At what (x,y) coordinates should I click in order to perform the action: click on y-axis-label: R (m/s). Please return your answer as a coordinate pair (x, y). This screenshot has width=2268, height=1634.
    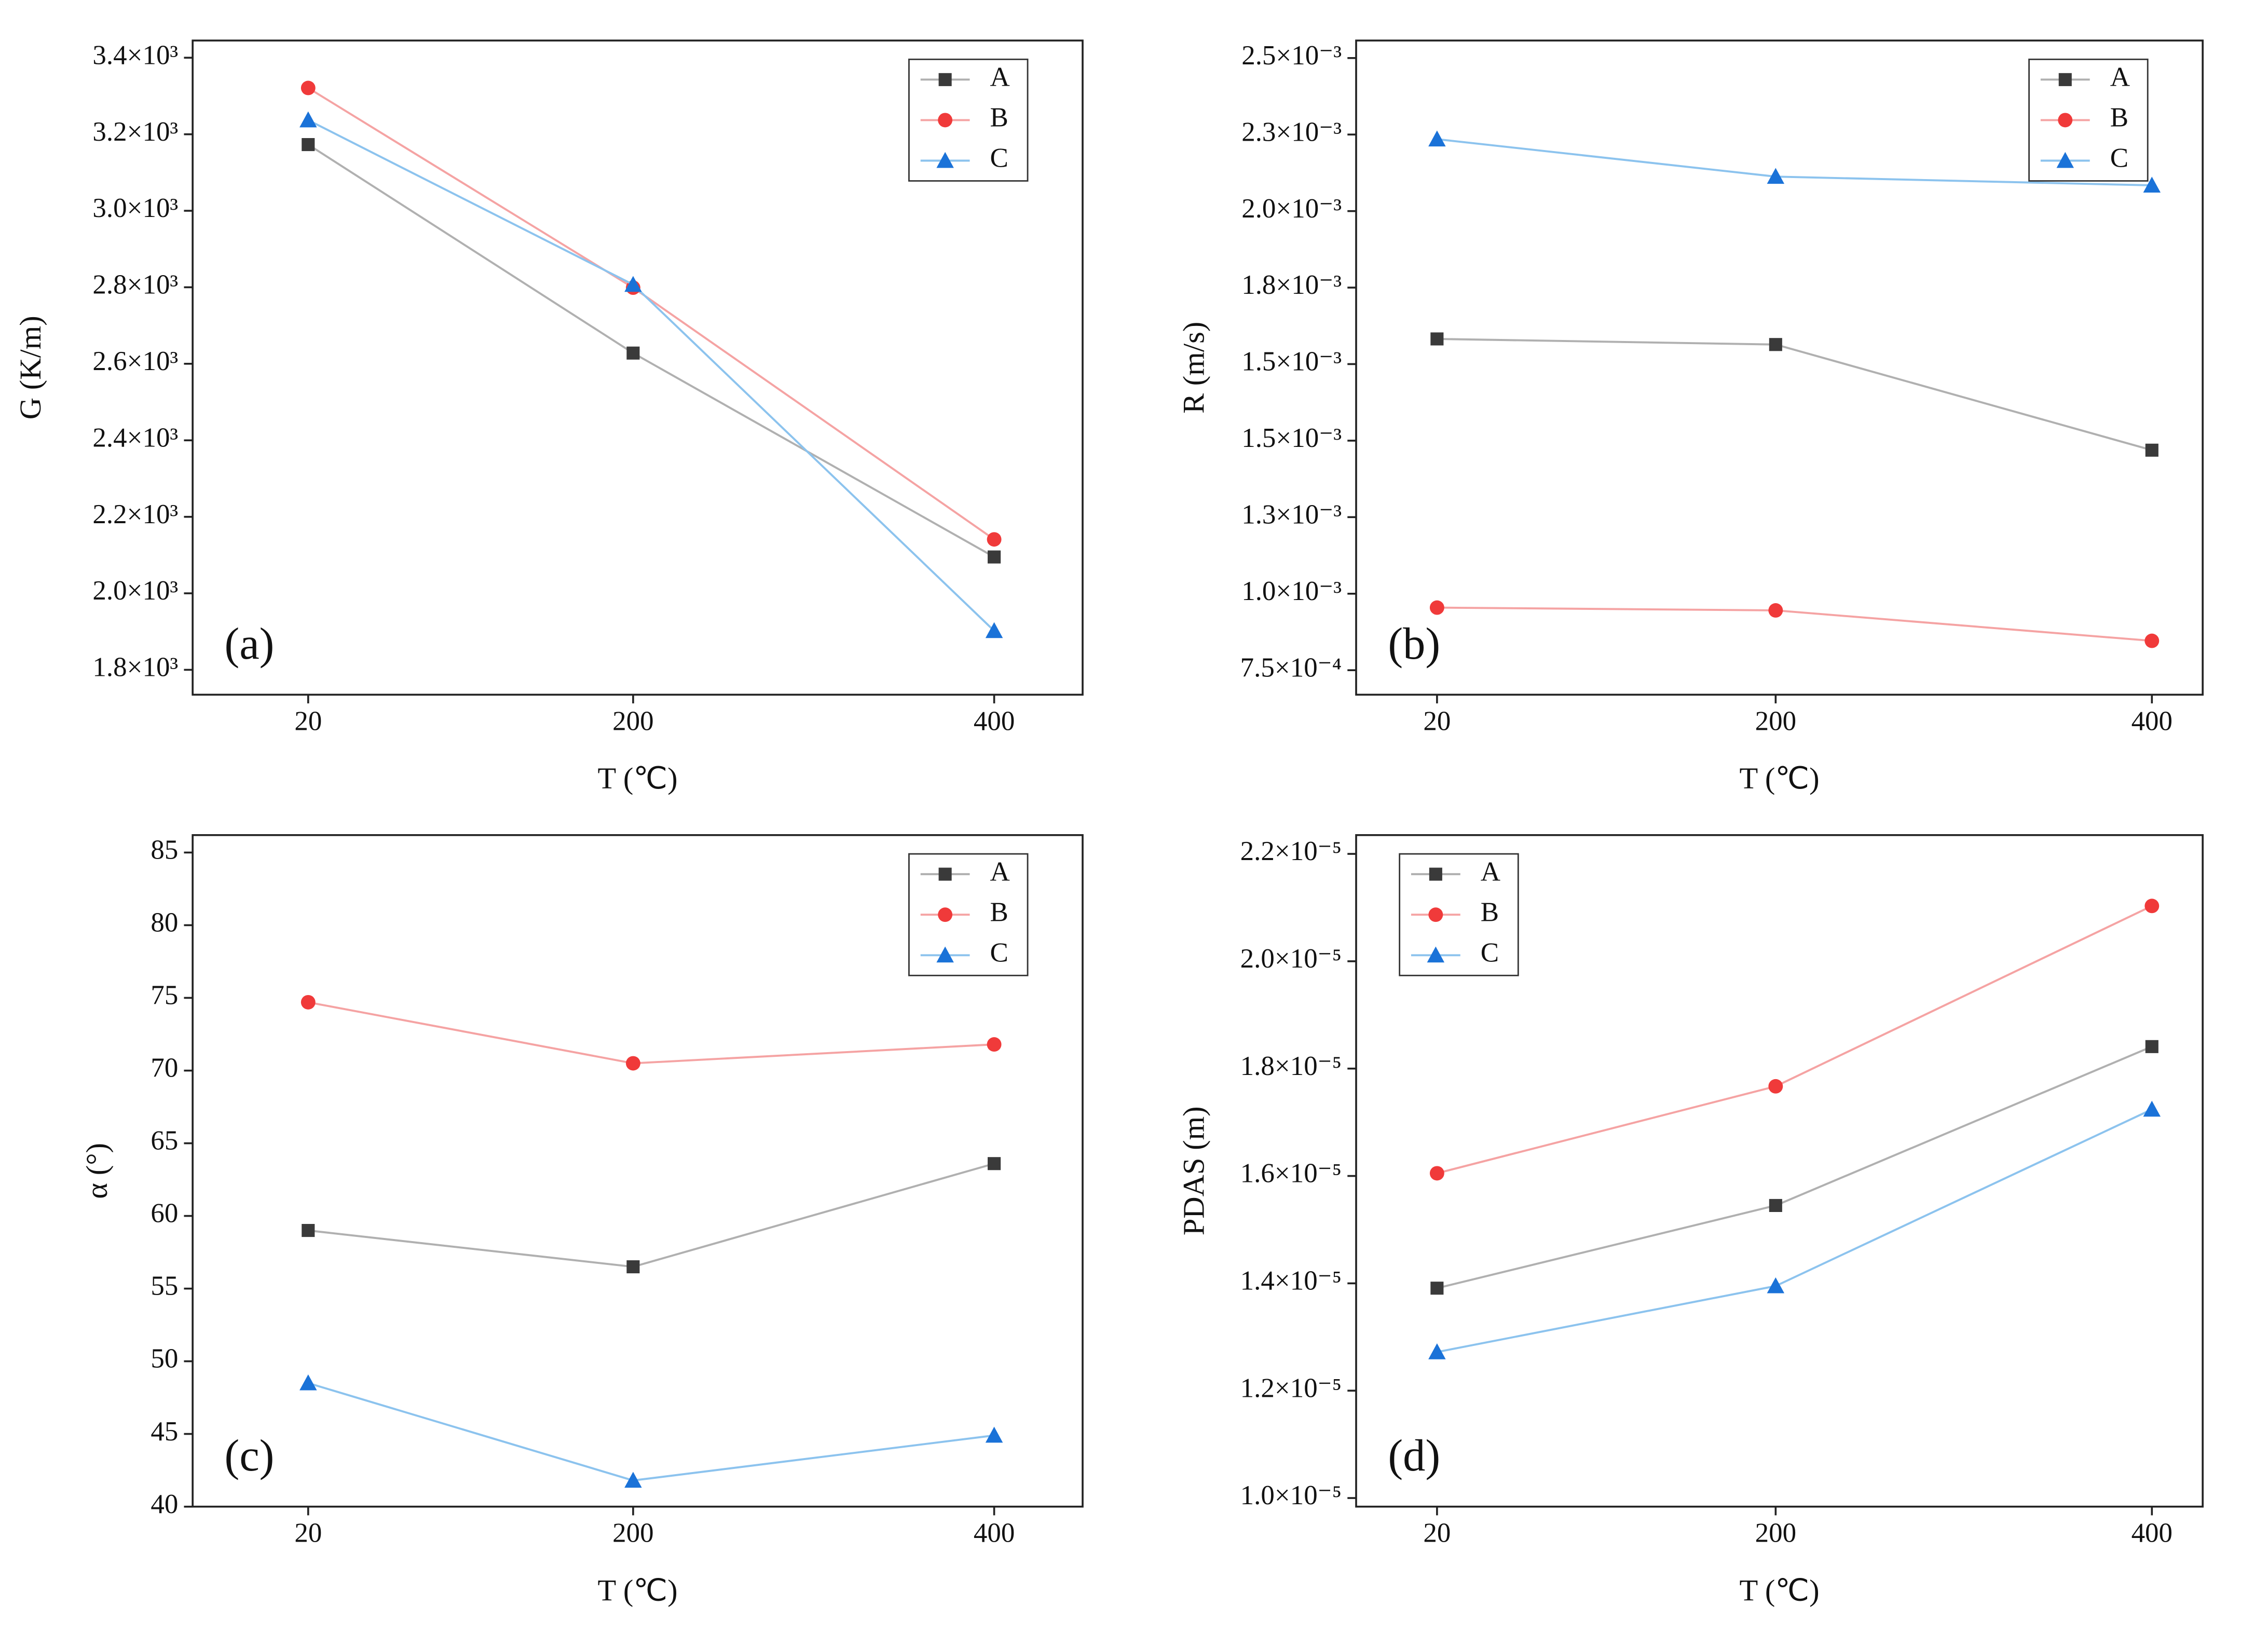
    Looking at the image, I should click on (1194, 368).